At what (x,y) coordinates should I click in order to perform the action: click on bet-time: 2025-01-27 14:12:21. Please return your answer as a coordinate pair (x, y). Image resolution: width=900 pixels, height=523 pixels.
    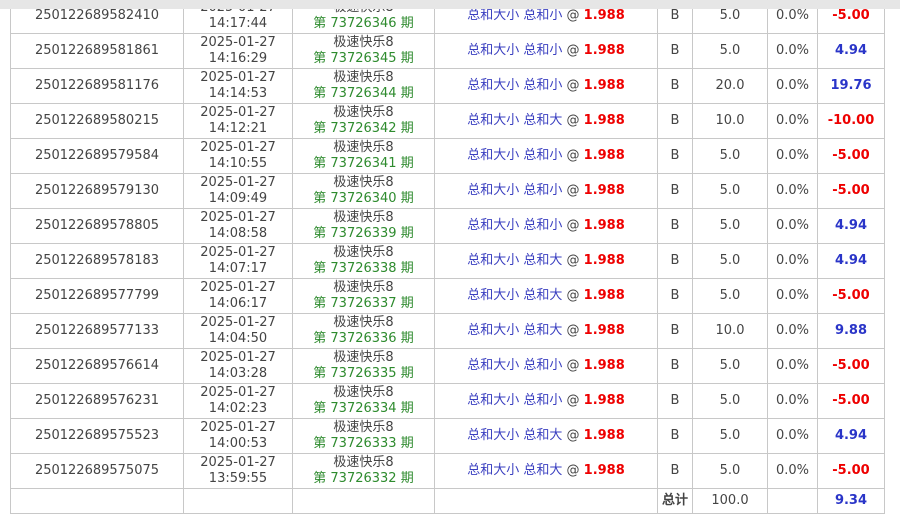
    Looking at the image, I should click on (238, 121).